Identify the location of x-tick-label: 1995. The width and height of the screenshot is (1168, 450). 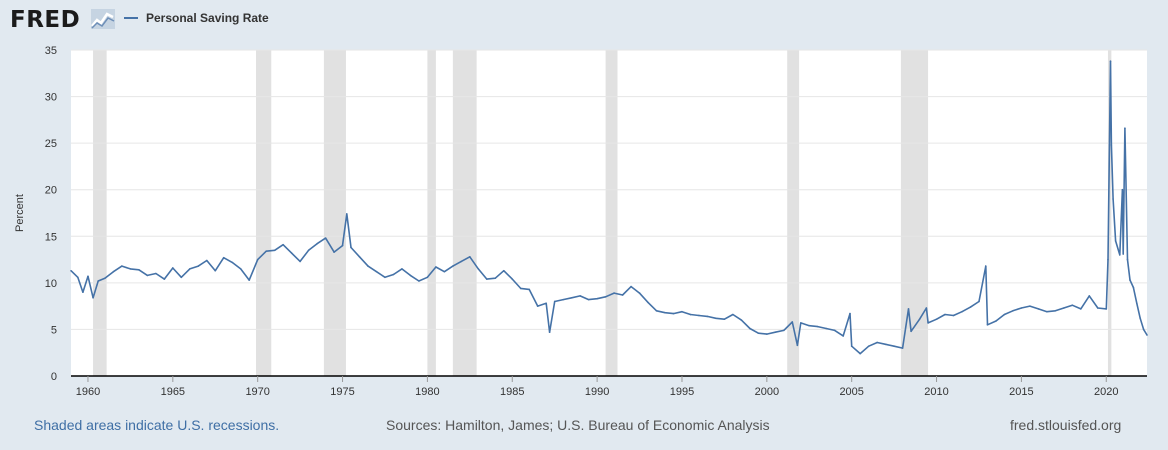
(682, 392).